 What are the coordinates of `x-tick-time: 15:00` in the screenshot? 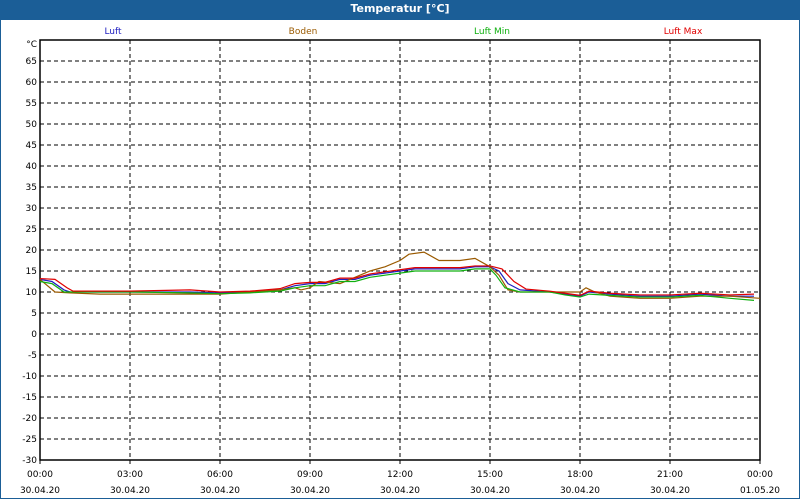 It's located at (490, 475).